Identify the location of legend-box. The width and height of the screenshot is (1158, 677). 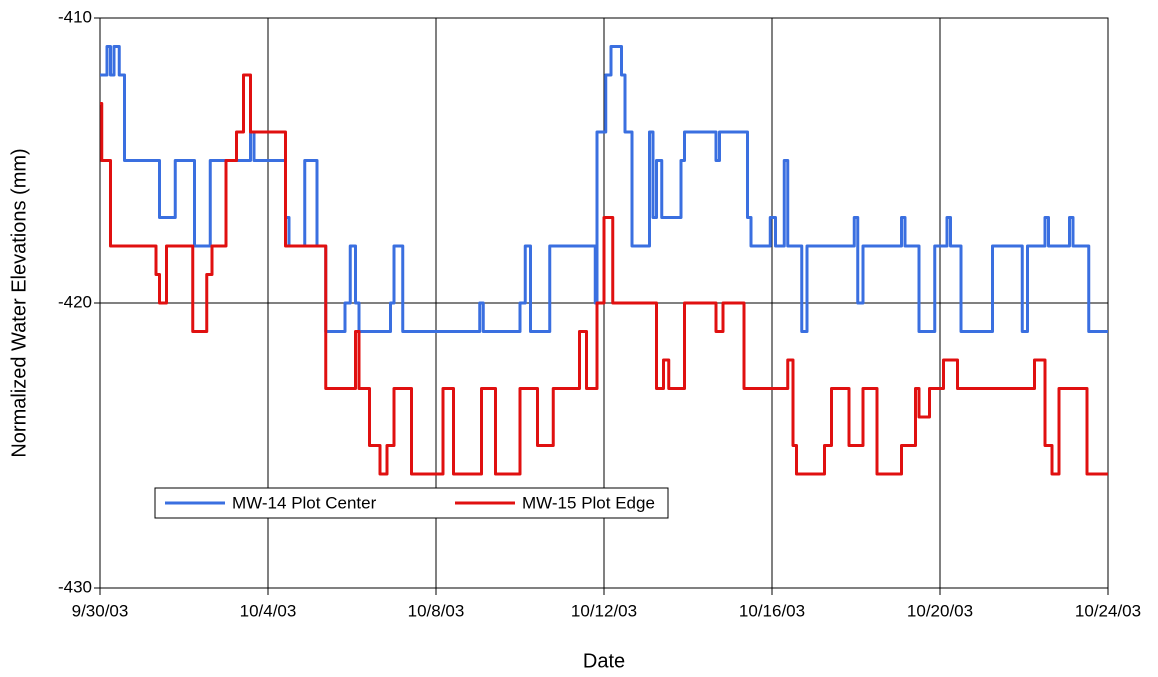
(411, 503).